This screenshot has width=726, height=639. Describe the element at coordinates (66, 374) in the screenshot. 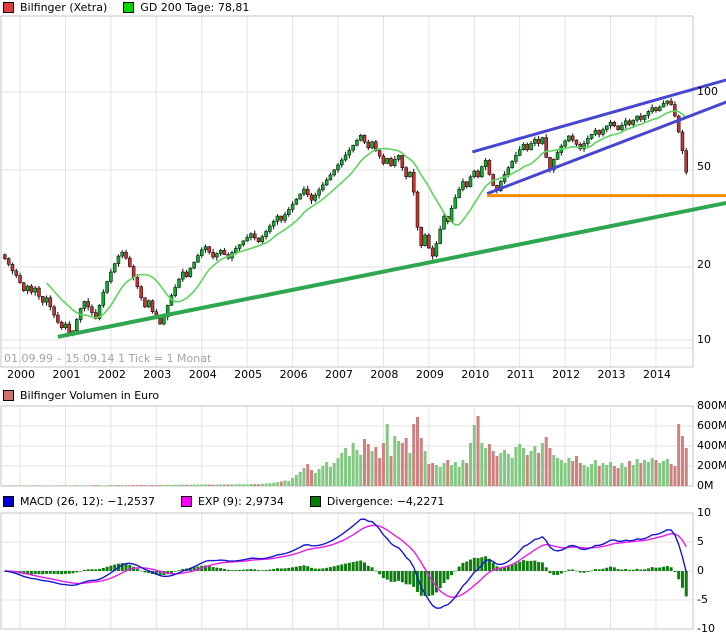

I see `year-axis-tick: 2001` at that location.